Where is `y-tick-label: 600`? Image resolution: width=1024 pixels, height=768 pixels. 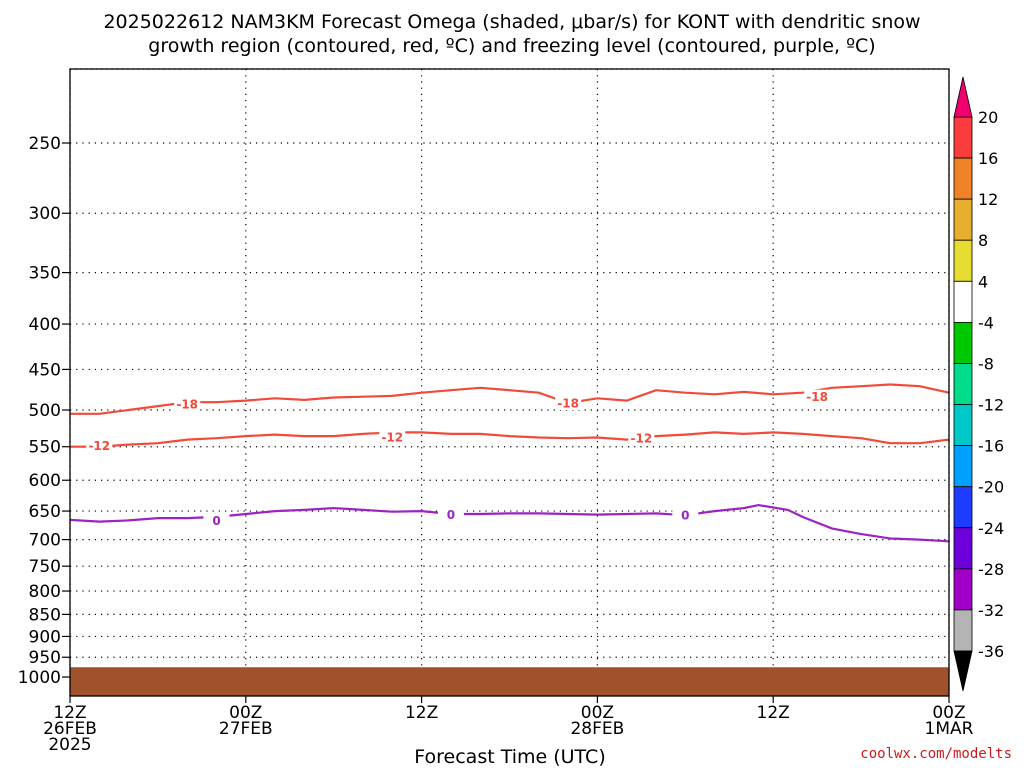
y-tick-label: 600 is located at coordinates (45, 481).